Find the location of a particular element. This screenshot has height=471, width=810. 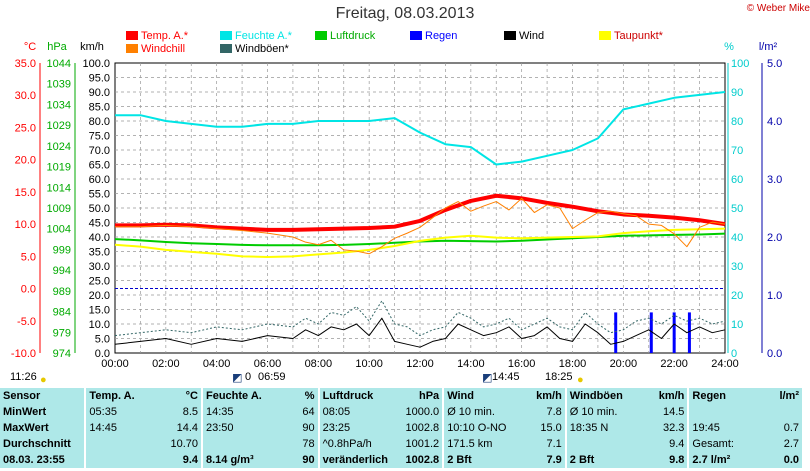

x-tick-label: 14:00 is located at coordinates (471, 364).